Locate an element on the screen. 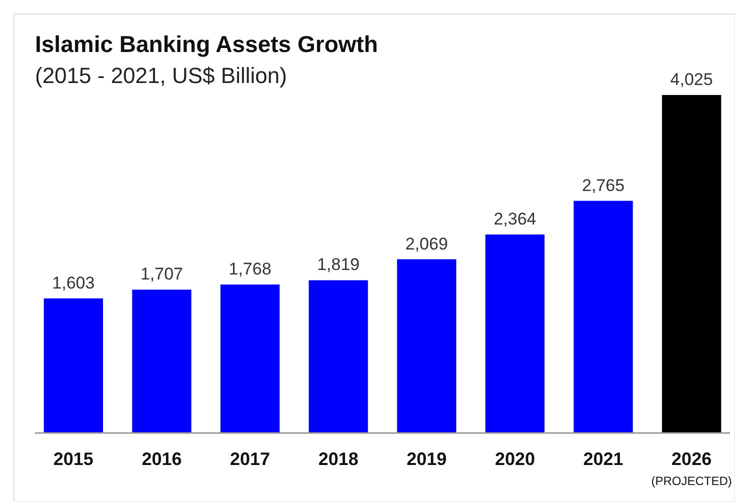 The height and width of the screenshot is (502, 735). chart-title: Islamic Banking Assets Growth is located at coordinates (206, 44).